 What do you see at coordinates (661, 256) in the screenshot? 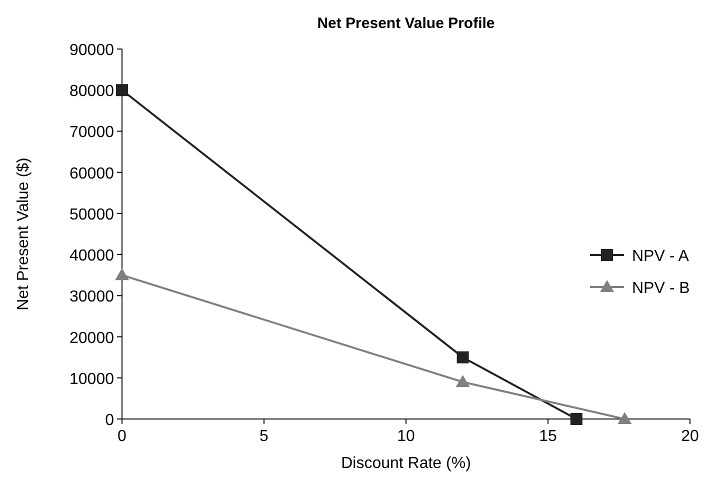
I see `legend-label: NPV - A` at bounding box center [661, 256].